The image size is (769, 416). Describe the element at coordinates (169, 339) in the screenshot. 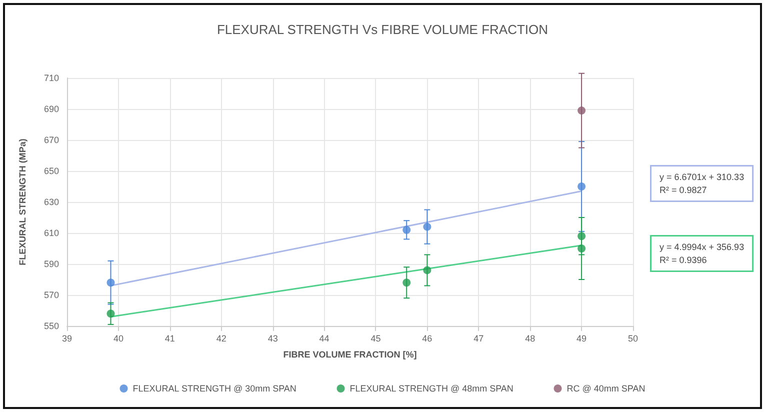

I see `x-tick-label: 41` at that location.